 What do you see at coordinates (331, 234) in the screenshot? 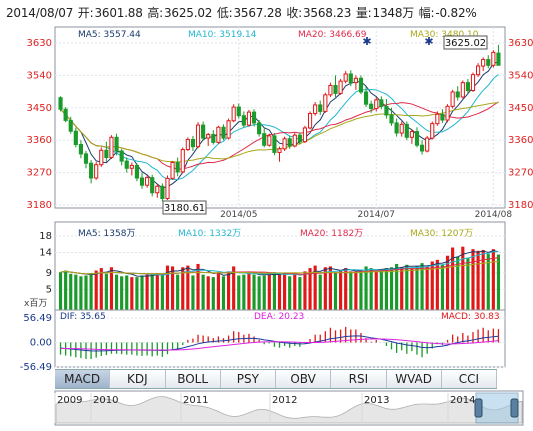
I see `legend-vol-ma20: MA20: 1182万` at bounding box center [331, 234].